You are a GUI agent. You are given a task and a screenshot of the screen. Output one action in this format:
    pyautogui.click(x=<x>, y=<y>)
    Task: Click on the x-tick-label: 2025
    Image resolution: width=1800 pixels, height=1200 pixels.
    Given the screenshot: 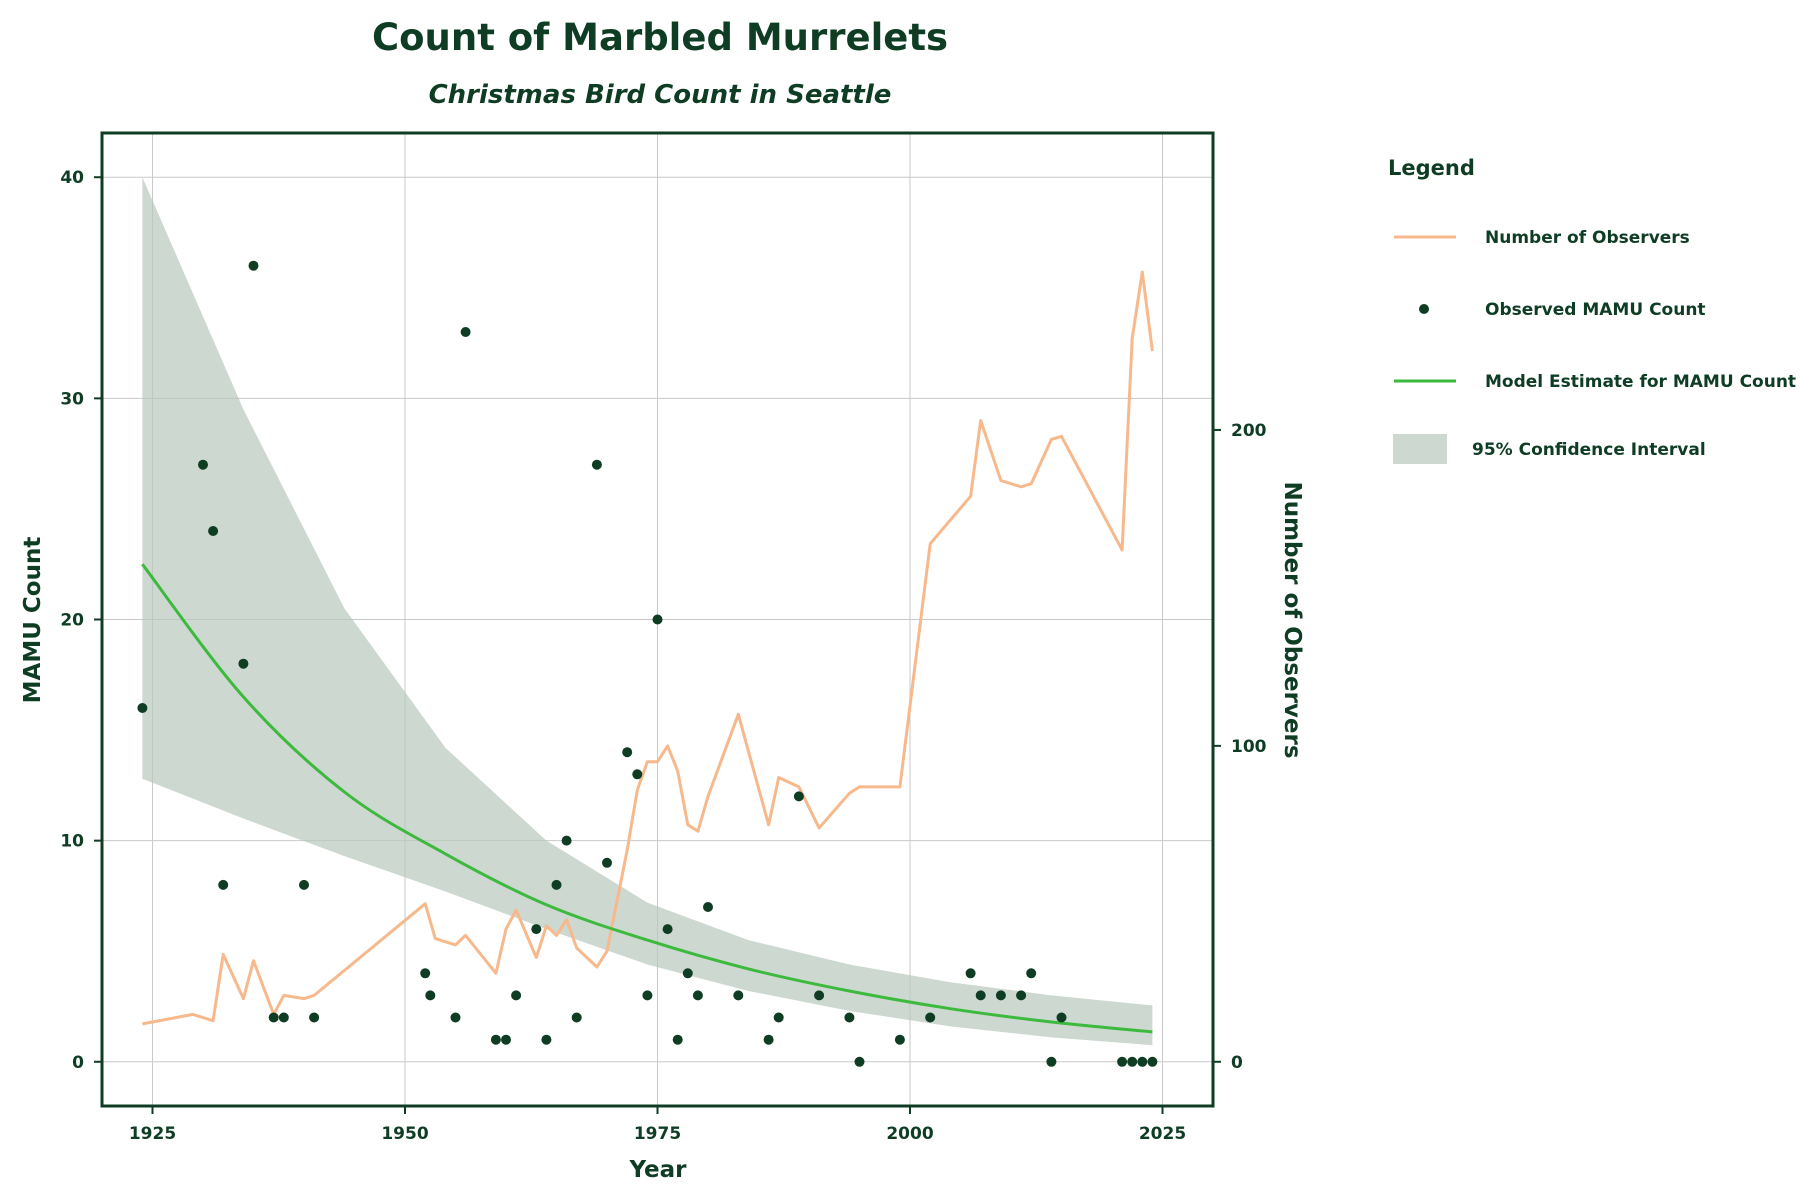 What is the action you would take?
    pyautogui.click(x=1162, y=1134)
    